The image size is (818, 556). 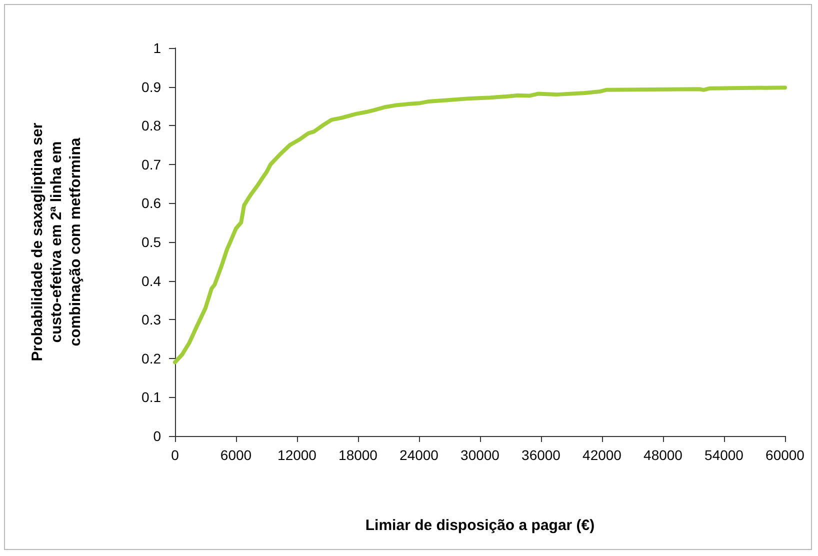 I want to click on x-tick-label: 30000, so click(x=480, y=455).